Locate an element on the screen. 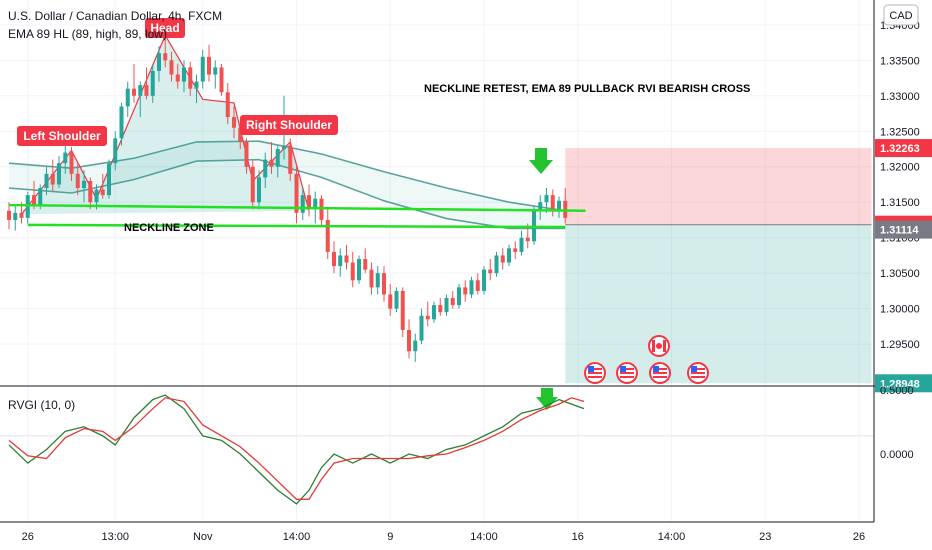 The image size is (932, 550). time-tick-label: 14:00 is located at coordinates (484, 537).